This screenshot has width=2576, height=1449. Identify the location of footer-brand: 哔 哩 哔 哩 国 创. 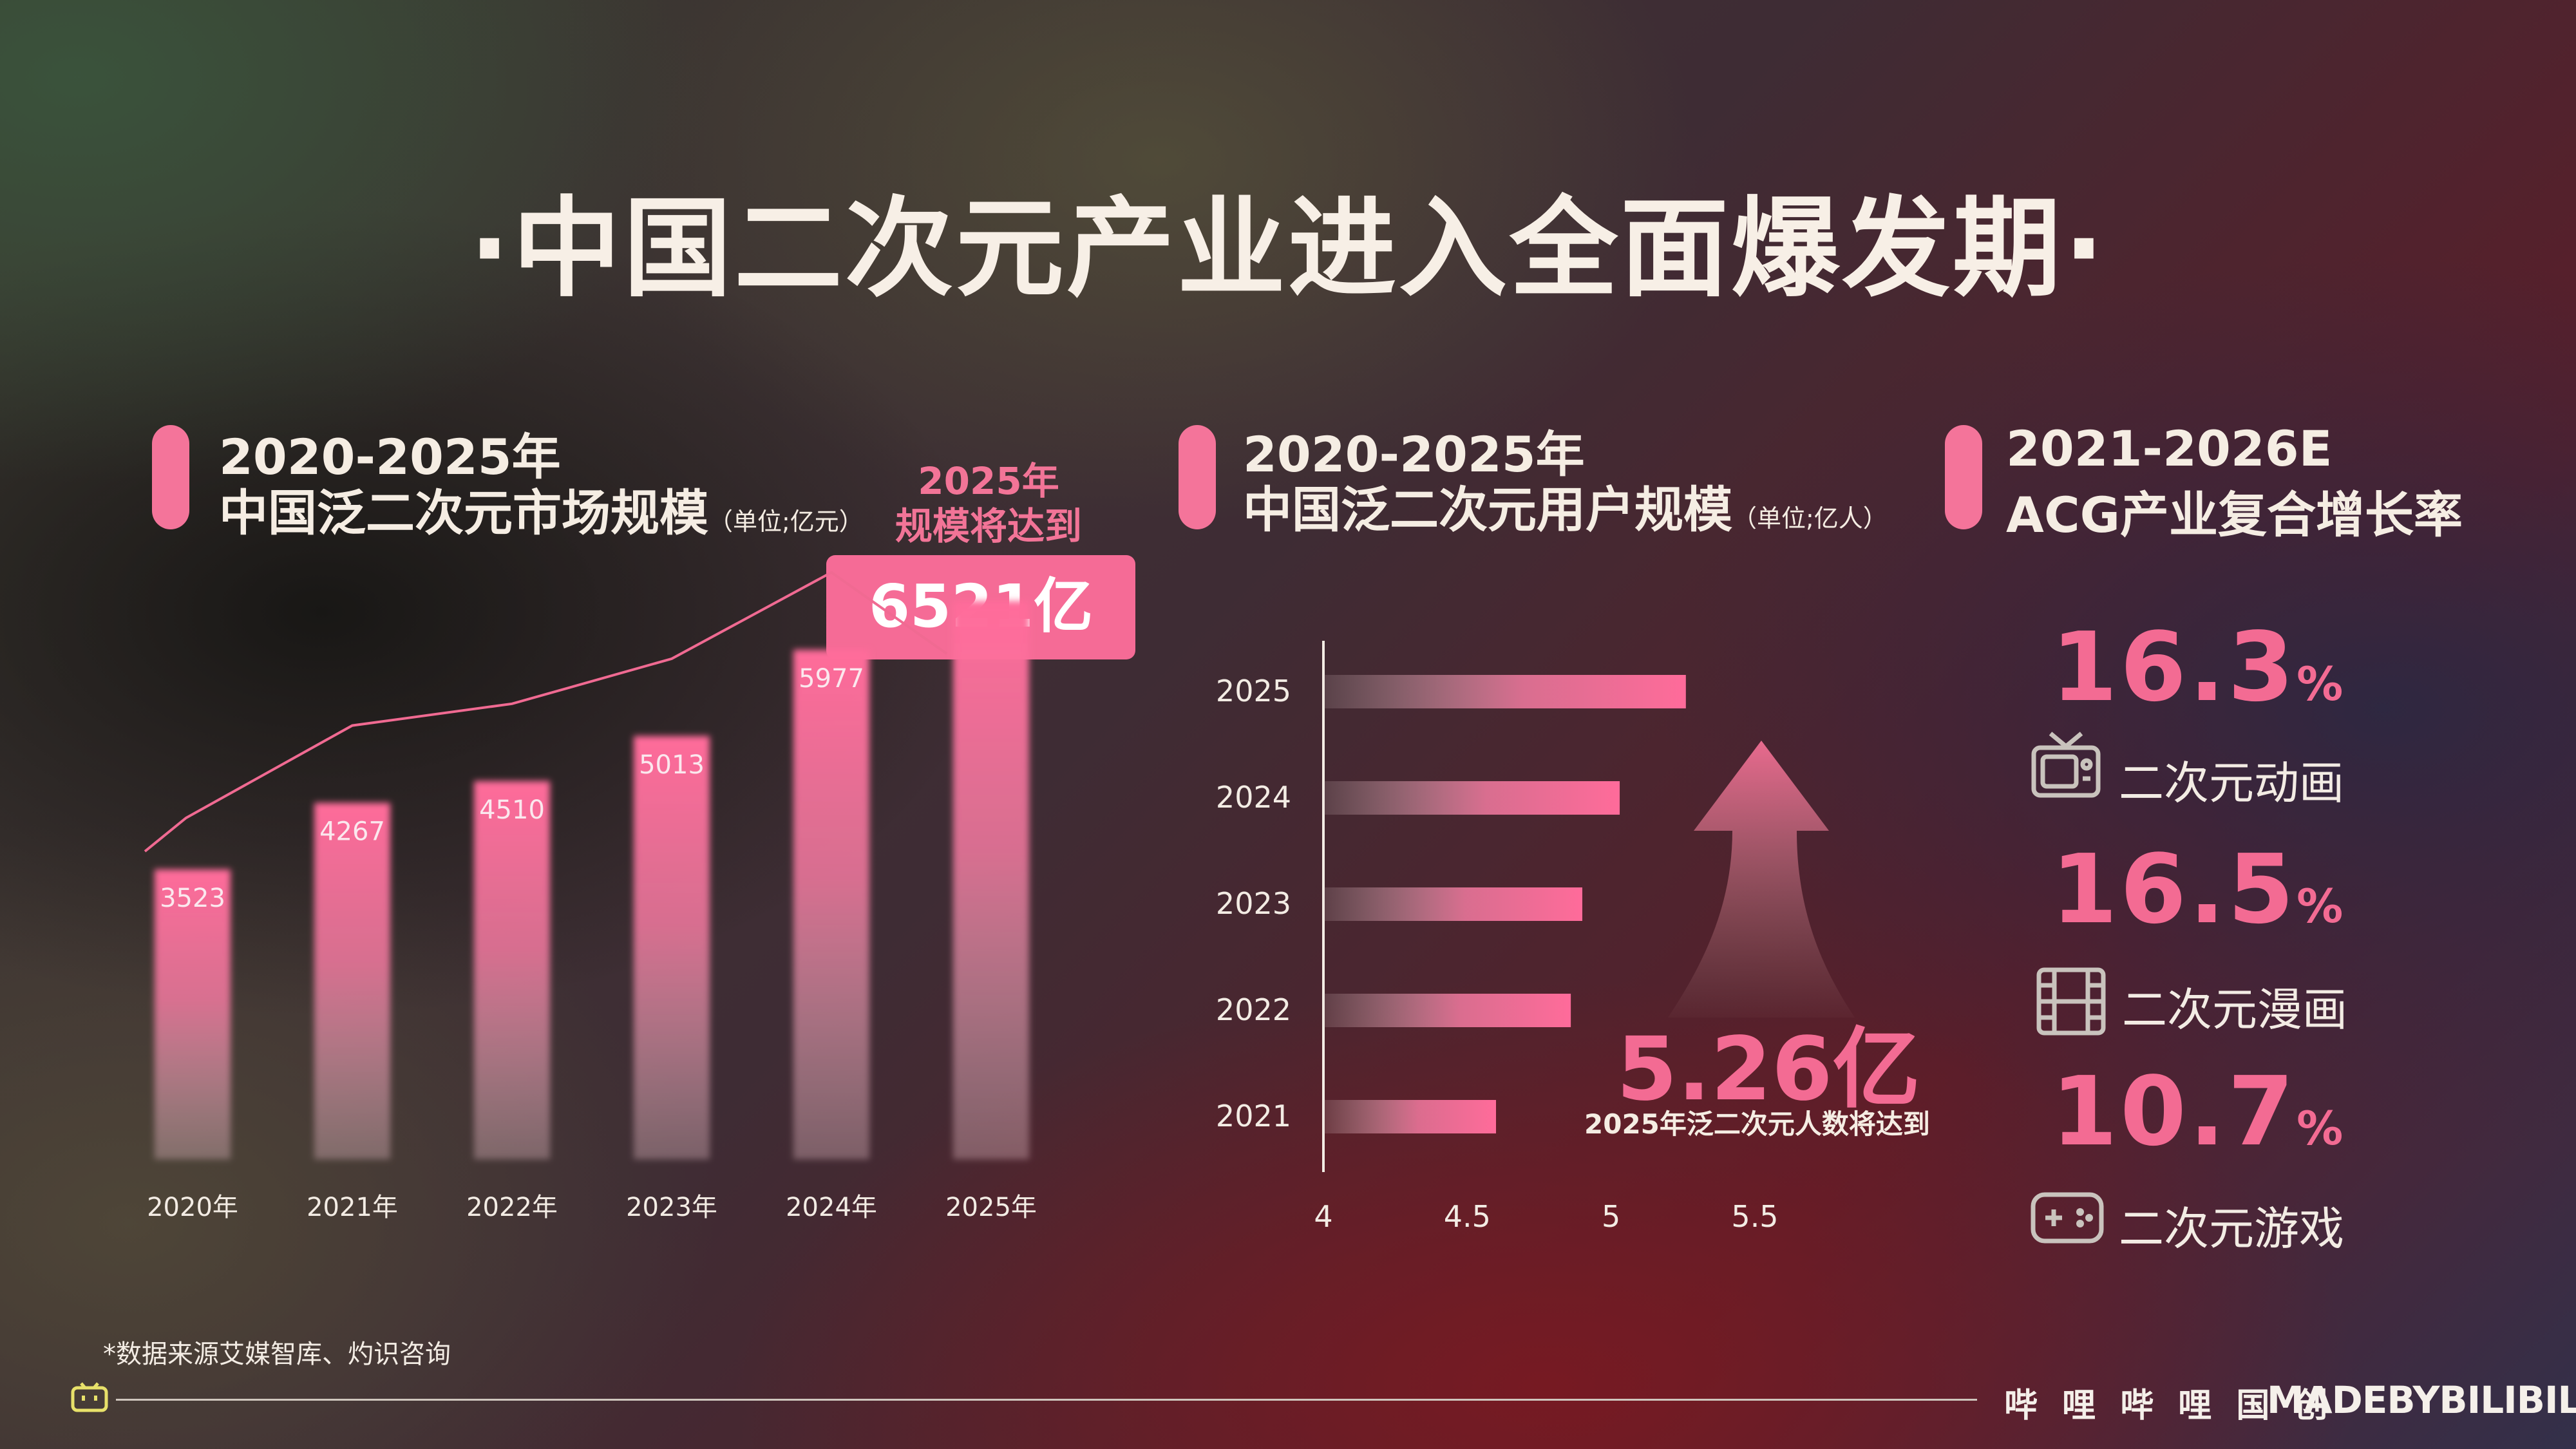
(2169, 1402).